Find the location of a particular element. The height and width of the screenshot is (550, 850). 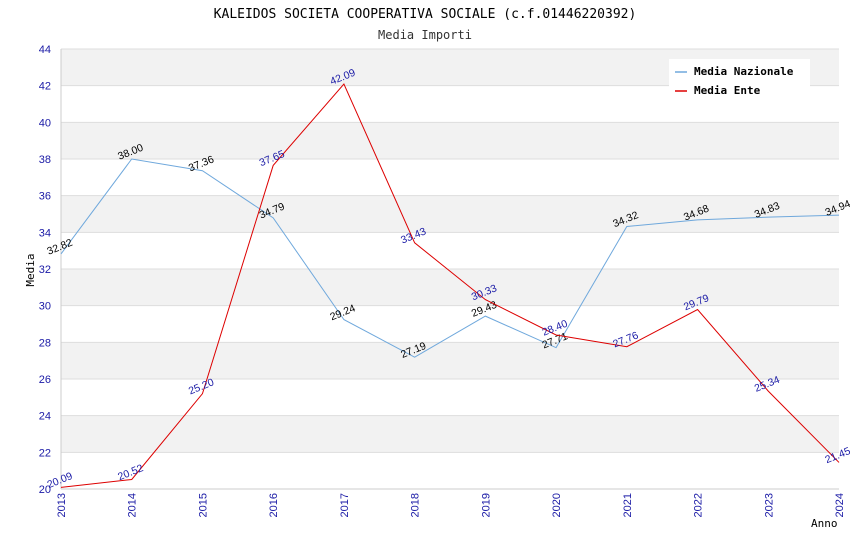

y-tick-label: 44 is located at coordinates (45, 50).